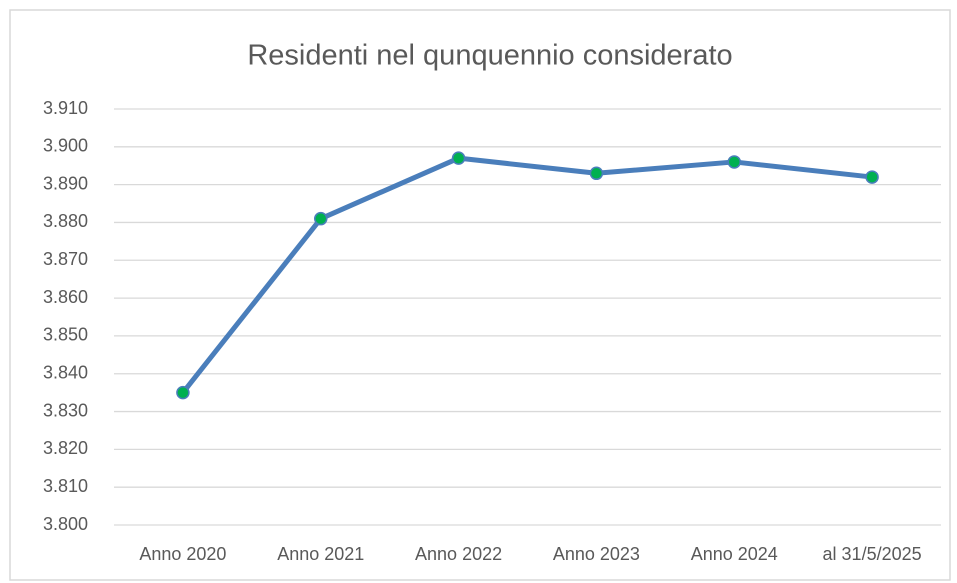 This screenshot has height=583, width=957. I want to click on y-tick-label: 3.830, so click(65, 410).